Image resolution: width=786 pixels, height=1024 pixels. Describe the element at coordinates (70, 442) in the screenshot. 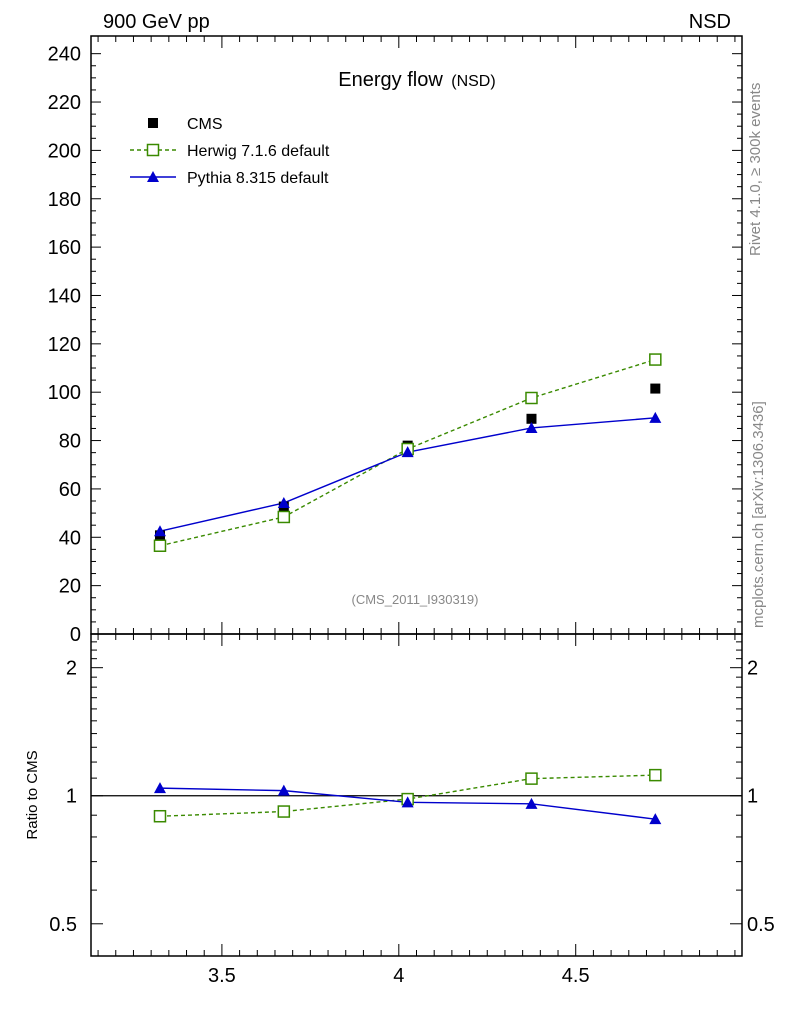

I see `main-y-tick-label: 80` at that location.